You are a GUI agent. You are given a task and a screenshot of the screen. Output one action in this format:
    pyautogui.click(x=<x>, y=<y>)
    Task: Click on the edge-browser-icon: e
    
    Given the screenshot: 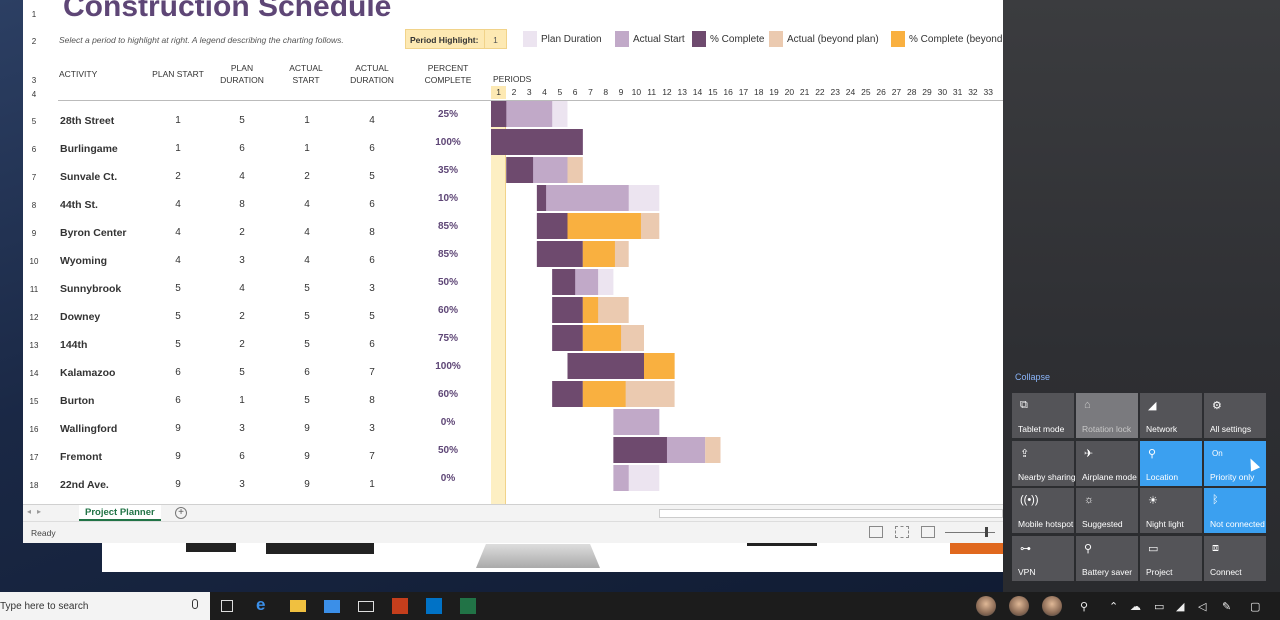 What is the action you would take?
    pyautogui.click(x=261, y=604)
    